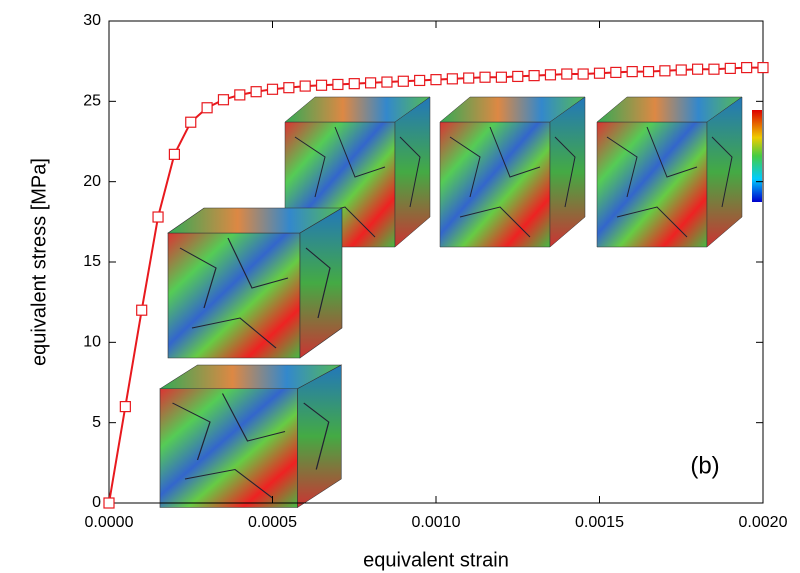  I want to click on y-tick-label: 20, so click(92, 181).